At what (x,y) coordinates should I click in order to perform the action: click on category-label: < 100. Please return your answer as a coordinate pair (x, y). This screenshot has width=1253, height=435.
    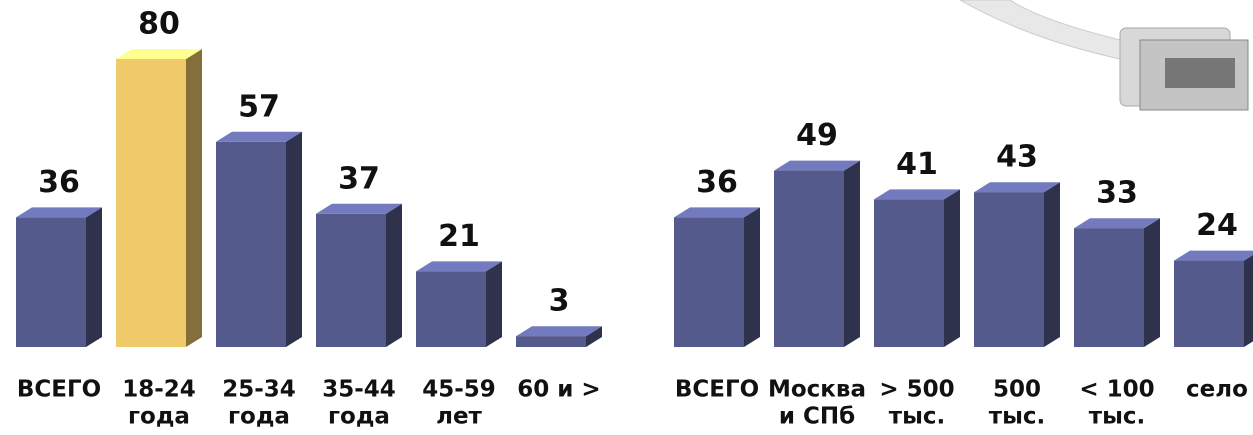
    Looking at the image, I should click on (1116, 390).